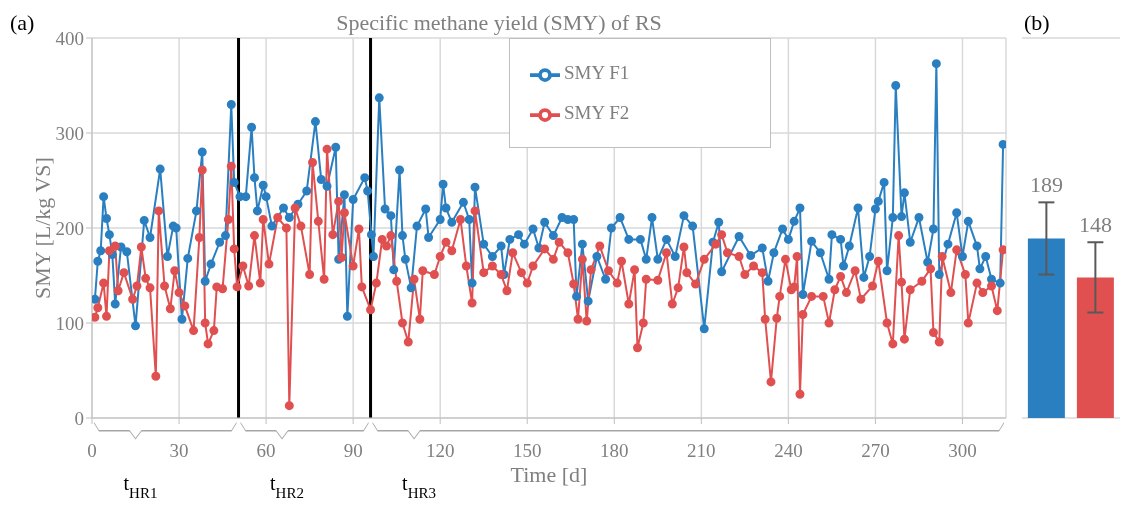  Describe the element at coordinates (527, 451) in the screenshot. I see `x-tick-label: 150` at that location.